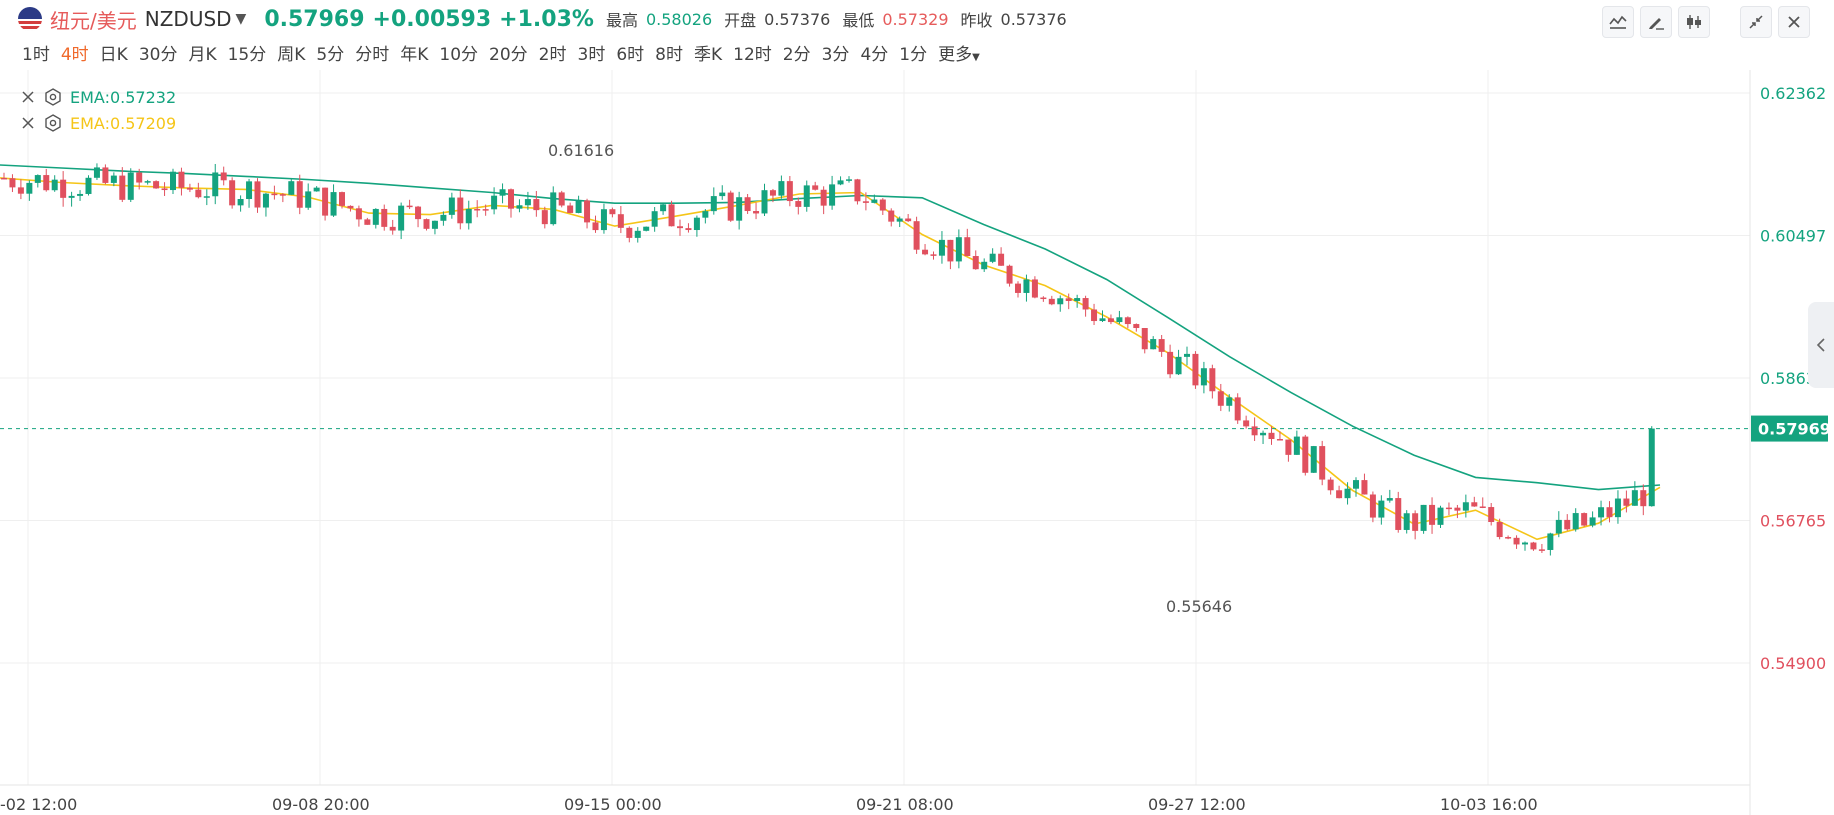  Describe the element at coordinates (1756, 22) in the screenshot. I see `fullscreen-icon` at that location.